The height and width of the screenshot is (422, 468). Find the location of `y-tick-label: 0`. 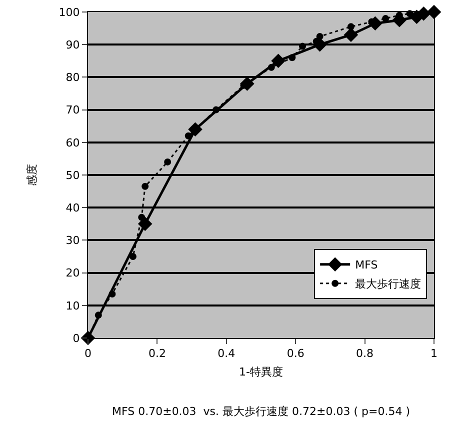

y-tick-label: 0 is located at coordinates (76, 338).